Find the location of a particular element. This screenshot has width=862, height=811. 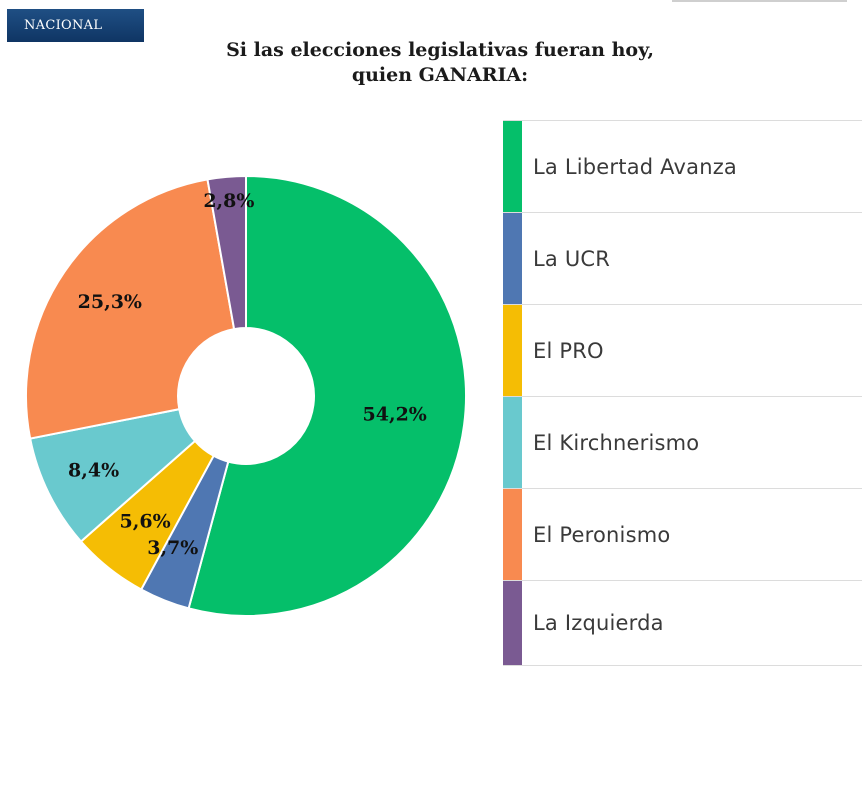

legend-label: El PRO is located at coordinates (568, 350).